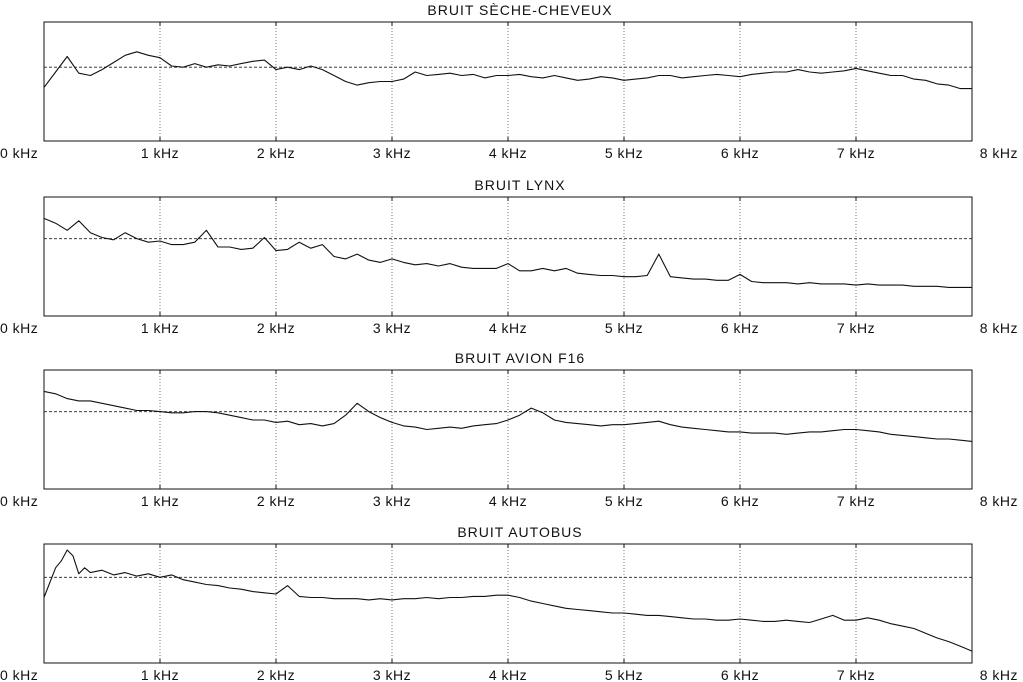 The height and width of the screenshot is (682, 1023). What do you see at coordinates (519, 185) in the screenshot?
I see `chart-title: BRUIT LYNX` at bounding box center [519, 185].